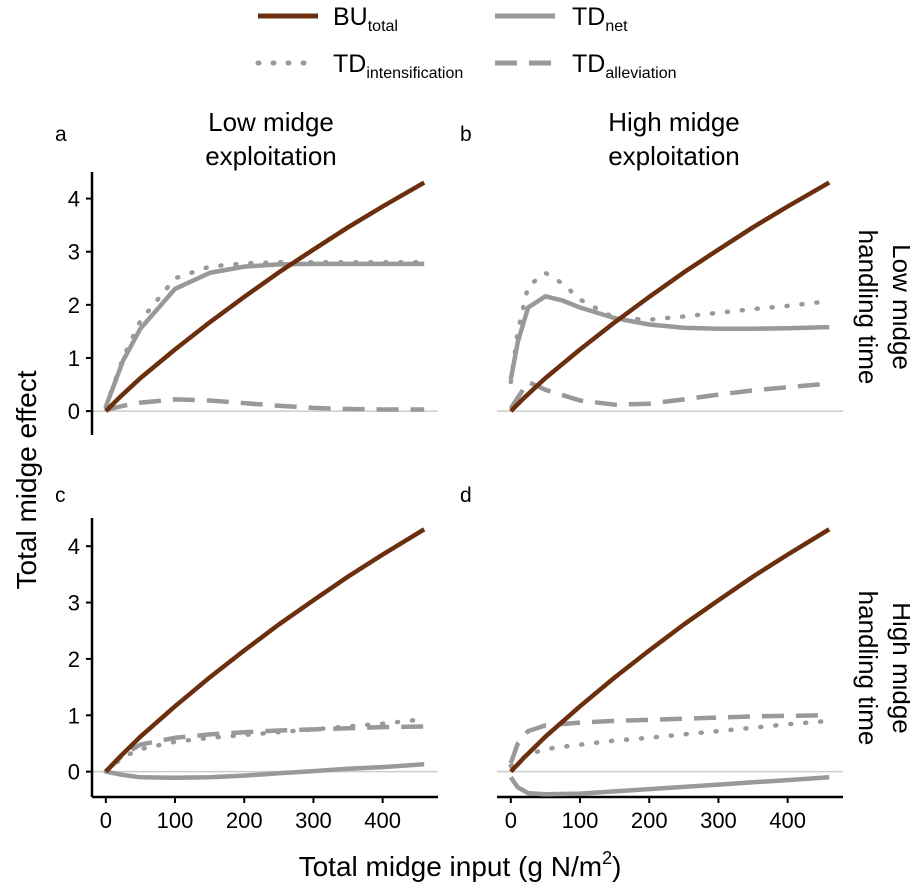  I want to click on x-tick-label-c-100: 100, so click(175, 820).